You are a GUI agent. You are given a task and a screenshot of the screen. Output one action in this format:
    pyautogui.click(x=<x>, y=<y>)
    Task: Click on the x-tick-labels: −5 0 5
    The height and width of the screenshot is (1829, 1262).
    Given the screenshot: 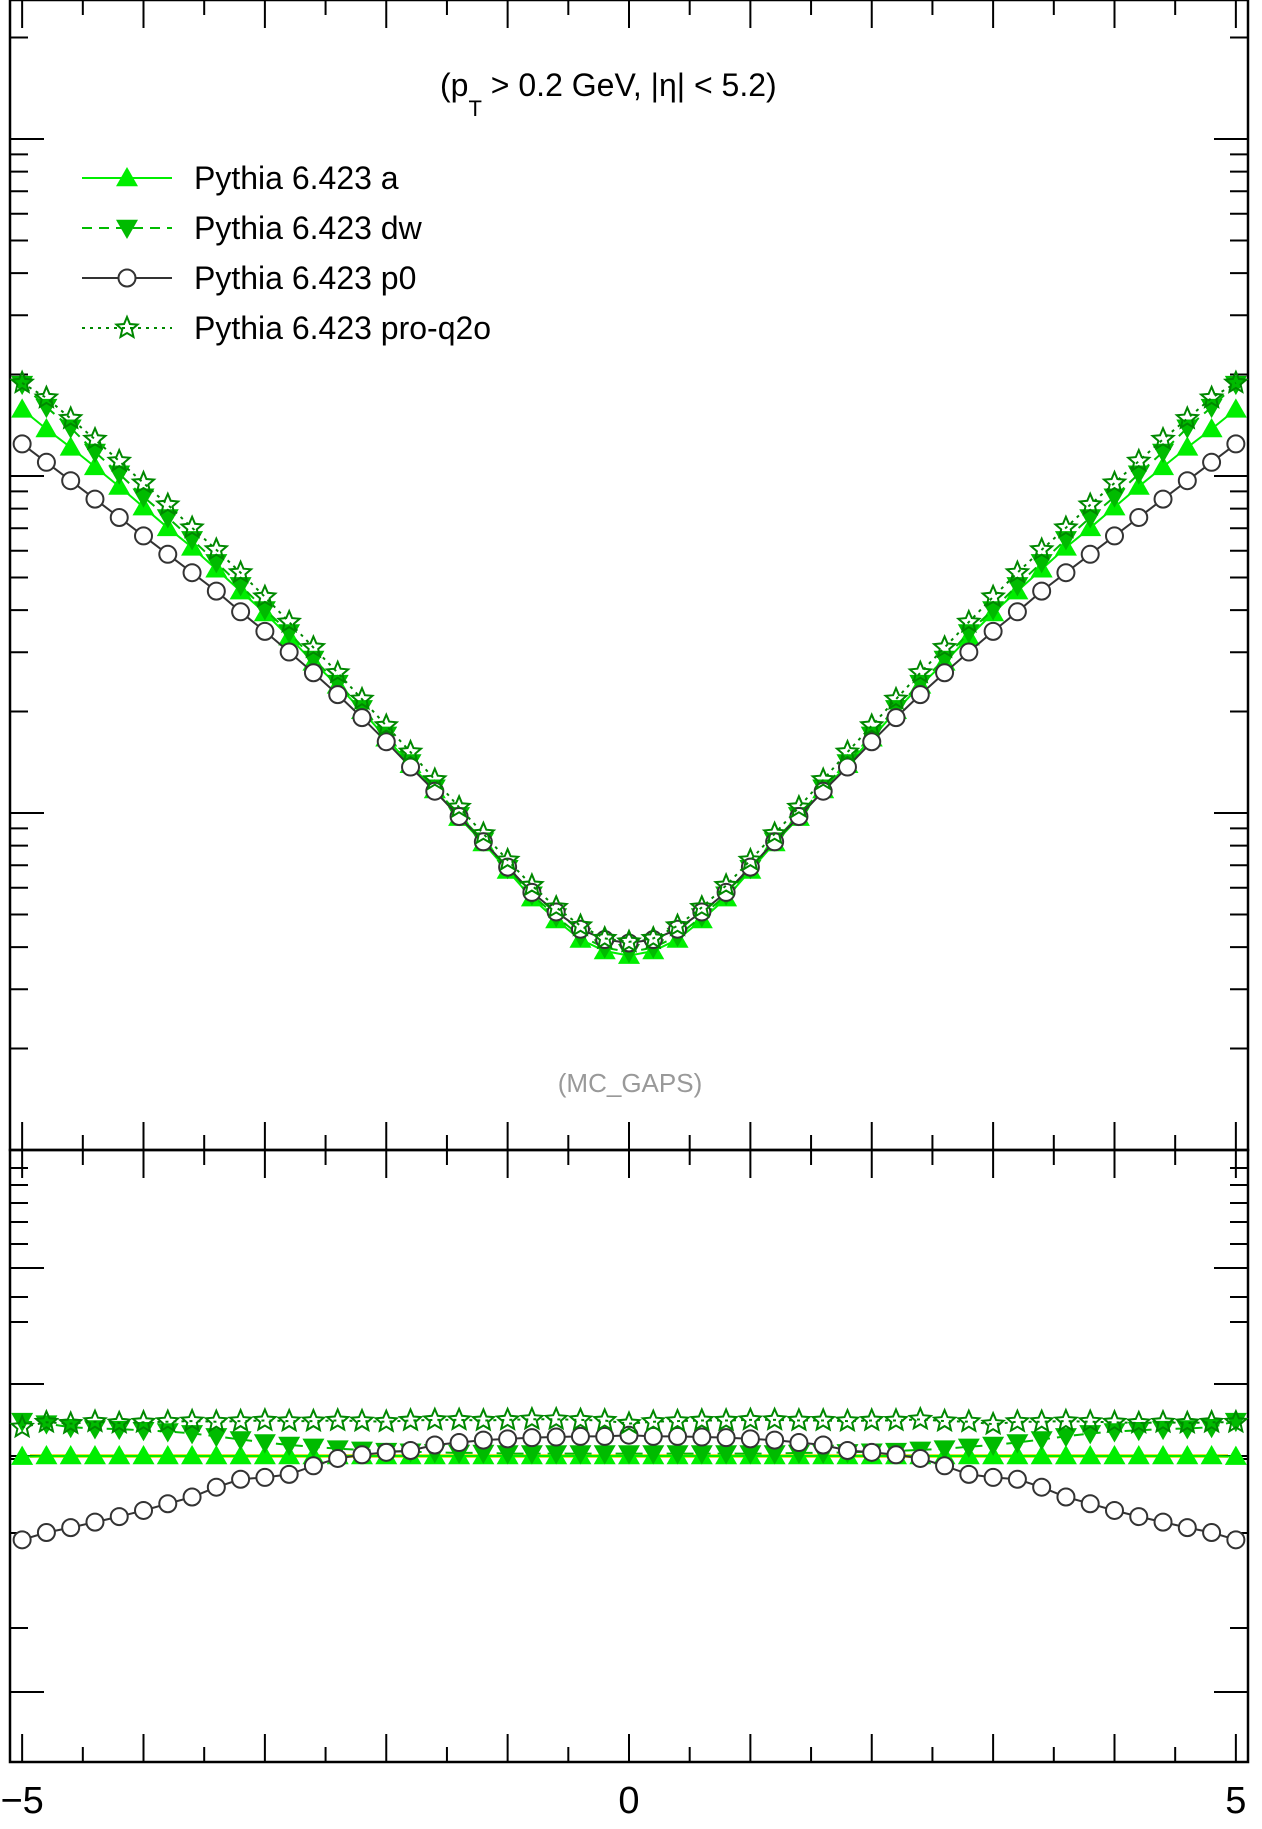 What is the action you would take?
    pyautogui.click(x=623, y=1801)
    